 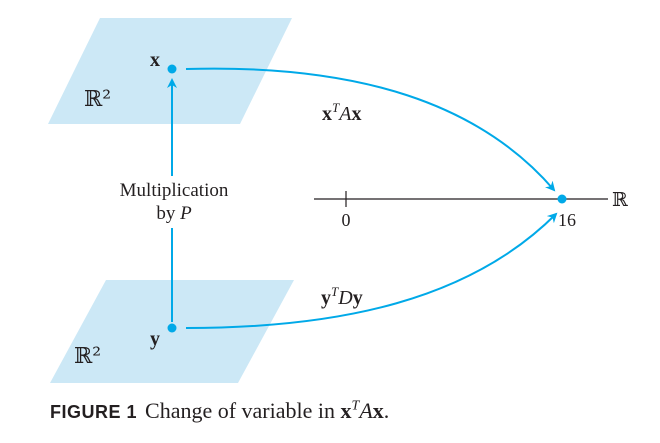 I want to click on caption-math-bold1: x, so click(x=346, y=410).